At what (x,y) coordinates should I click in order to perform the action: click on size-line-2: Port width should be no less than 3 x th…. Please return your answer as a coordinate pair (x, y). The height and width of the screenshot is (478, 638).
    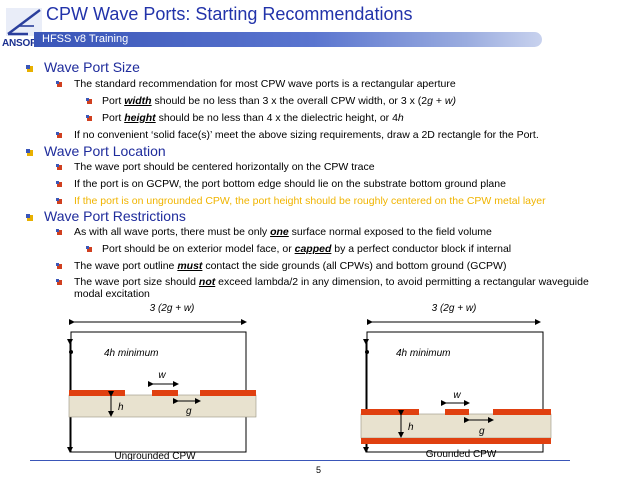
    Looking at the image, I should click on (279, 101).